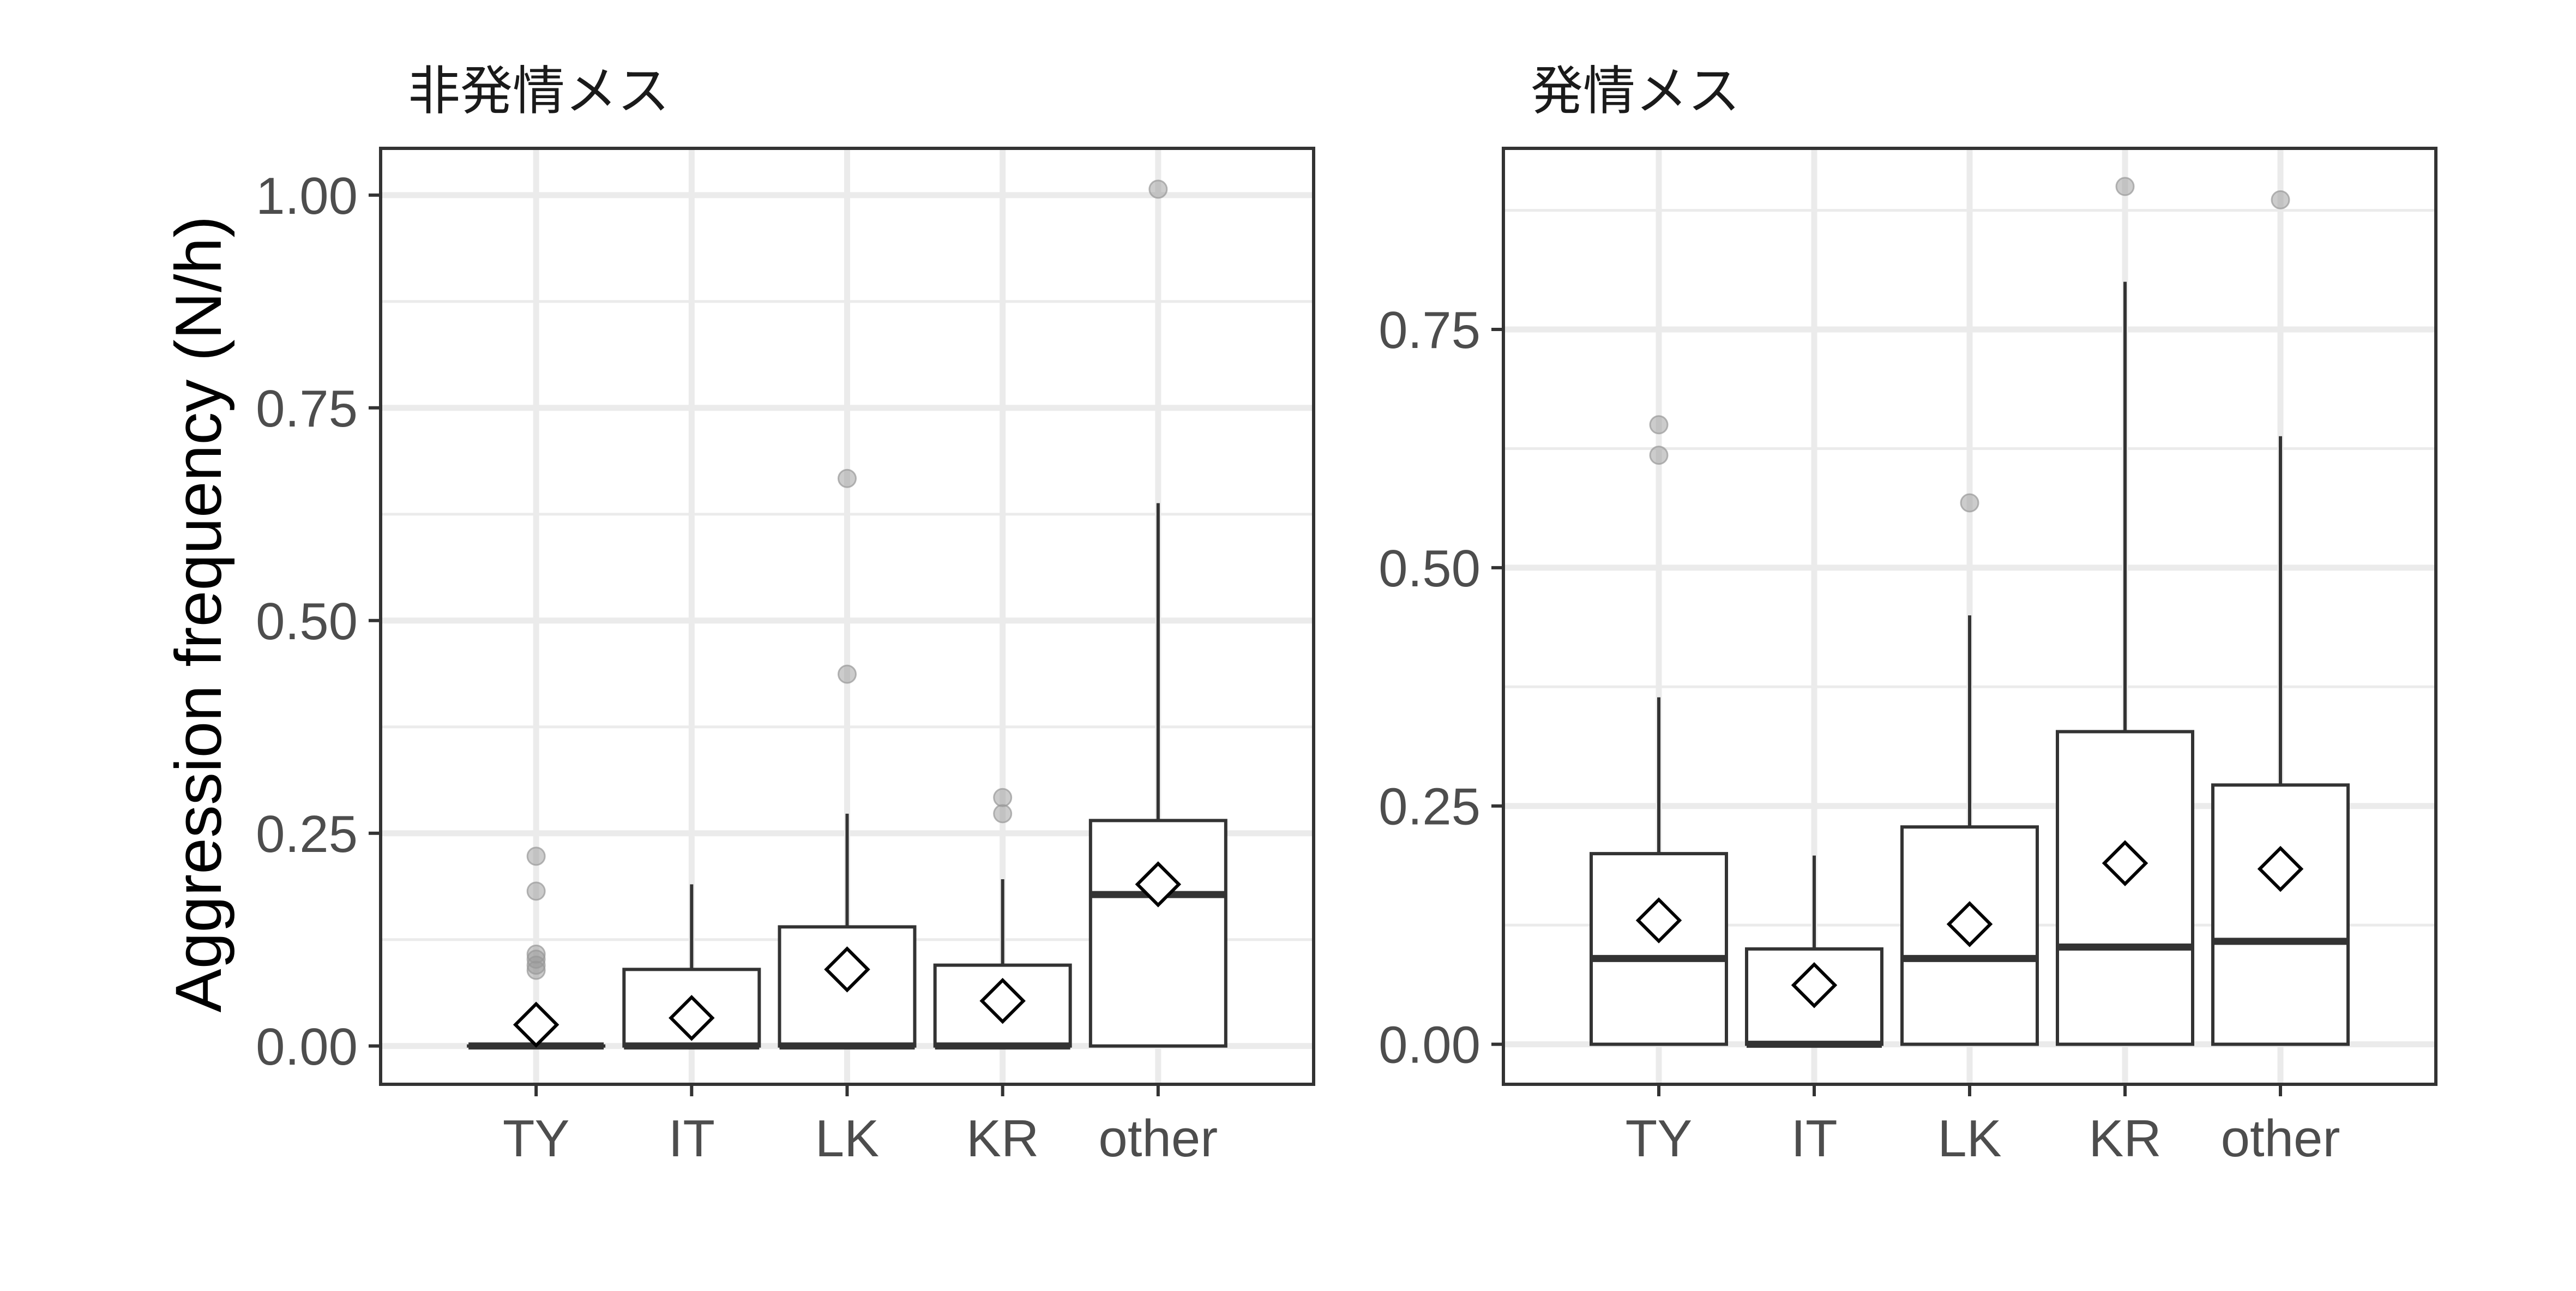 Image resolution: width=2576 pixels, height=1291 pixels. Describe the element at coordinates (539, 91) in the screenshot. I see `panel-title: 非発情メス` at that location.